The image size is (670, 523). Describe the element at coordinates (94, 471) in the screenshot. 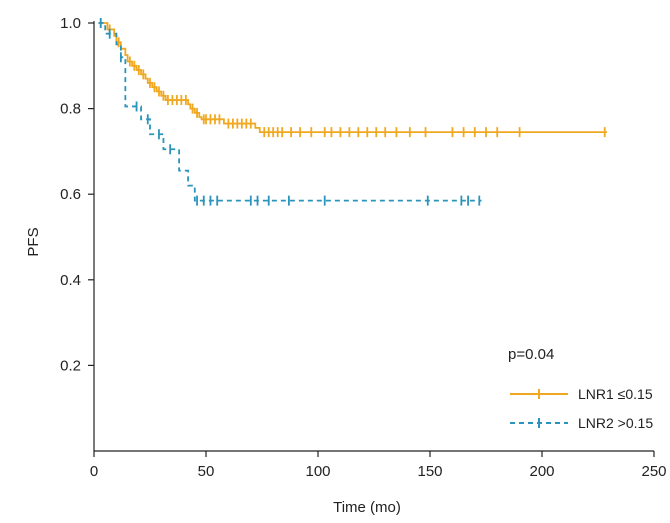

I see `x-tick-label: 0` at that location.